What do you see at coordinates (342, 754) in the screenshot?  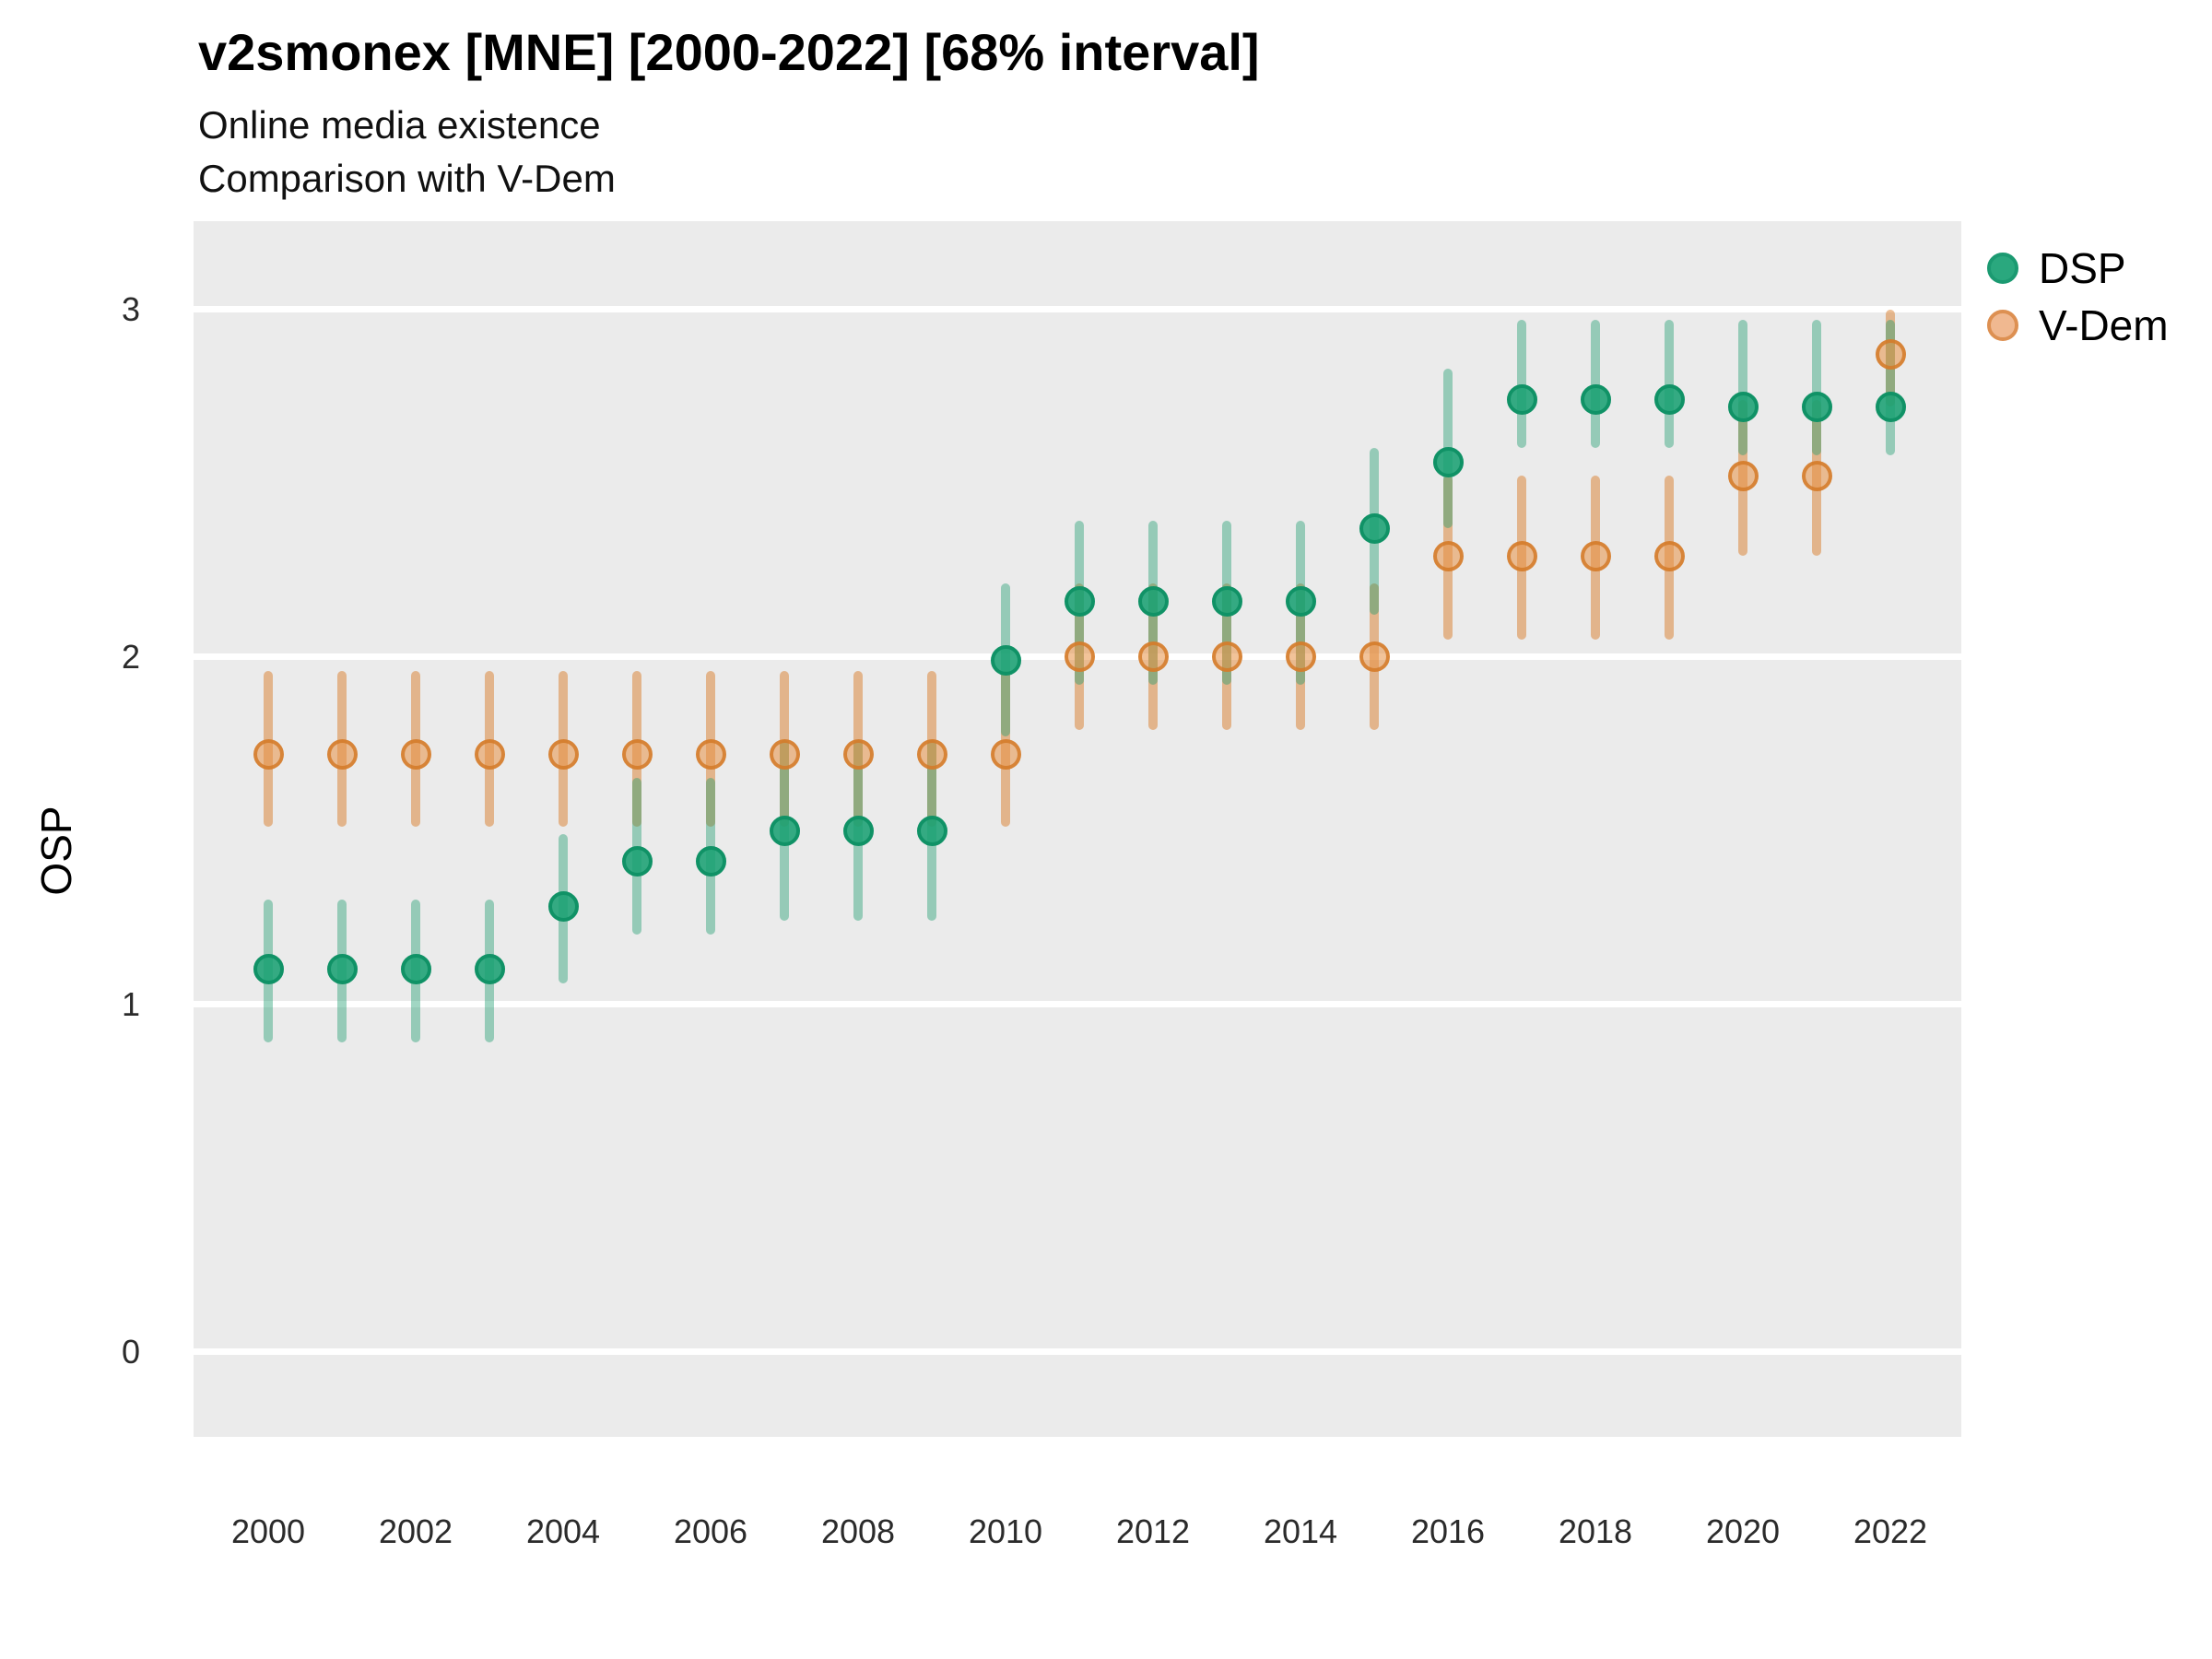 I see `vdem-point-2001` at bounding box center [342, 754].